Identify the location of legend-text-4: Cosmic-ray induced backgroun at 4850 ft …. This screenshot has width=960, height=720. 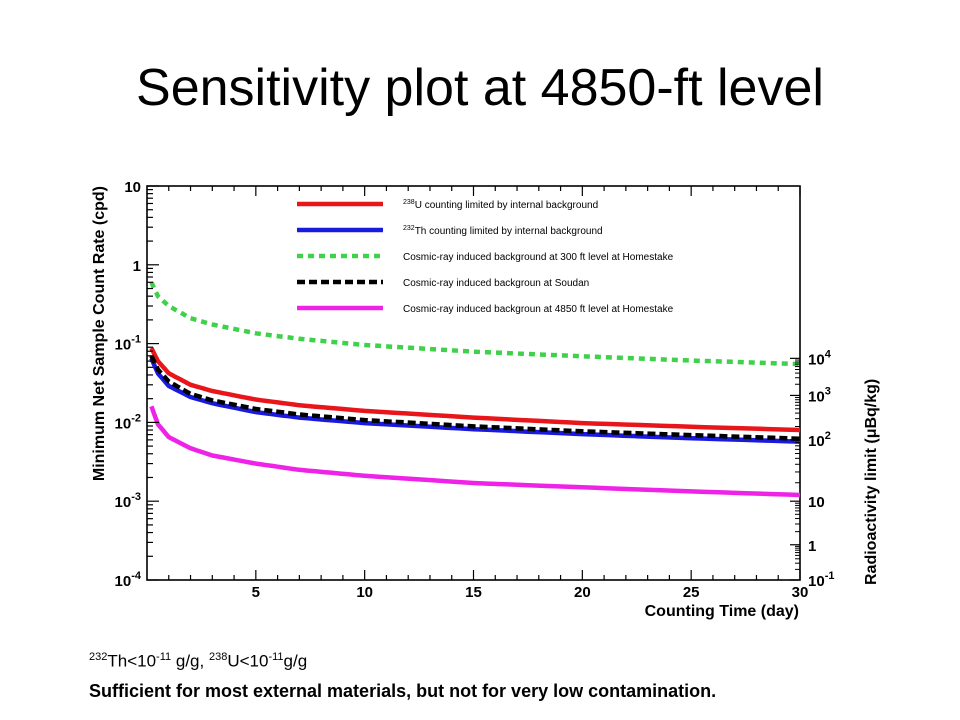
(538, 309).